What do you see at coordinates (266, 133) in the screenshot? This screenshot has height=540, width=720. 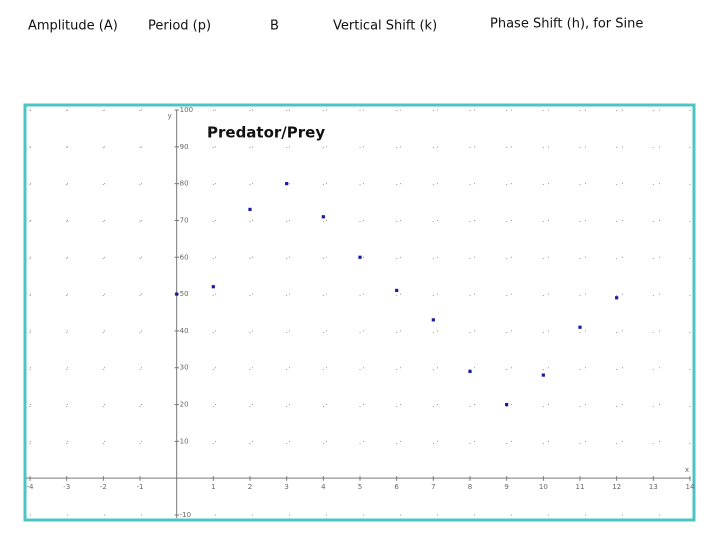 I see `chart-title: Predator/Prey` at bounding box center [266, 133].